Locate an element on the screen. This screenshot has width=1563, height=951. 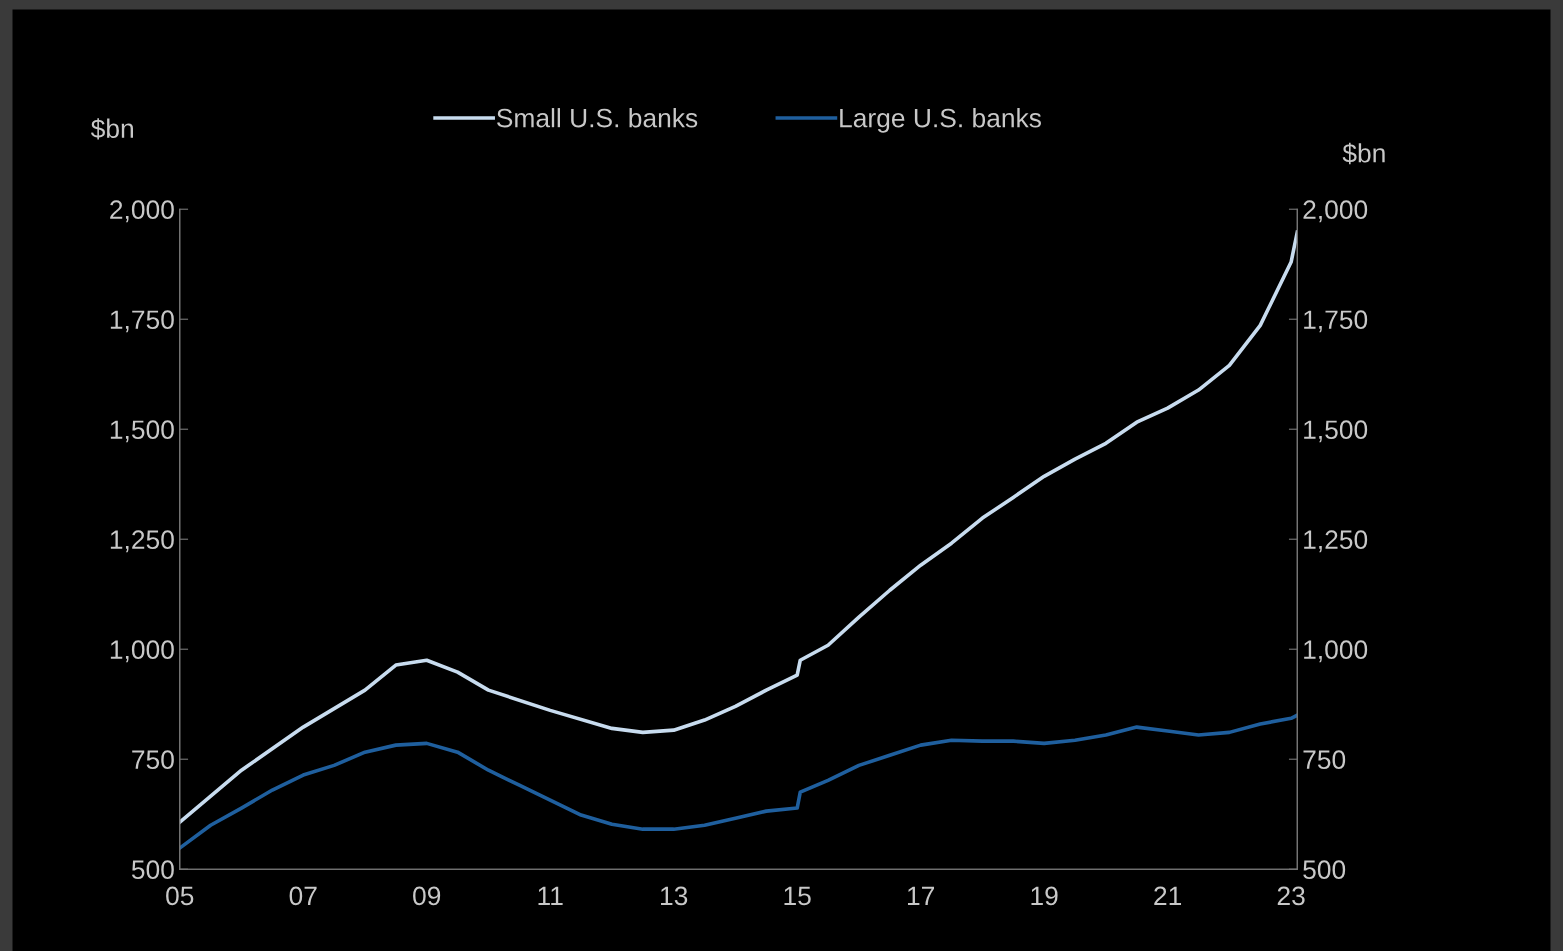
line-series is located at coordinates (738, 781).